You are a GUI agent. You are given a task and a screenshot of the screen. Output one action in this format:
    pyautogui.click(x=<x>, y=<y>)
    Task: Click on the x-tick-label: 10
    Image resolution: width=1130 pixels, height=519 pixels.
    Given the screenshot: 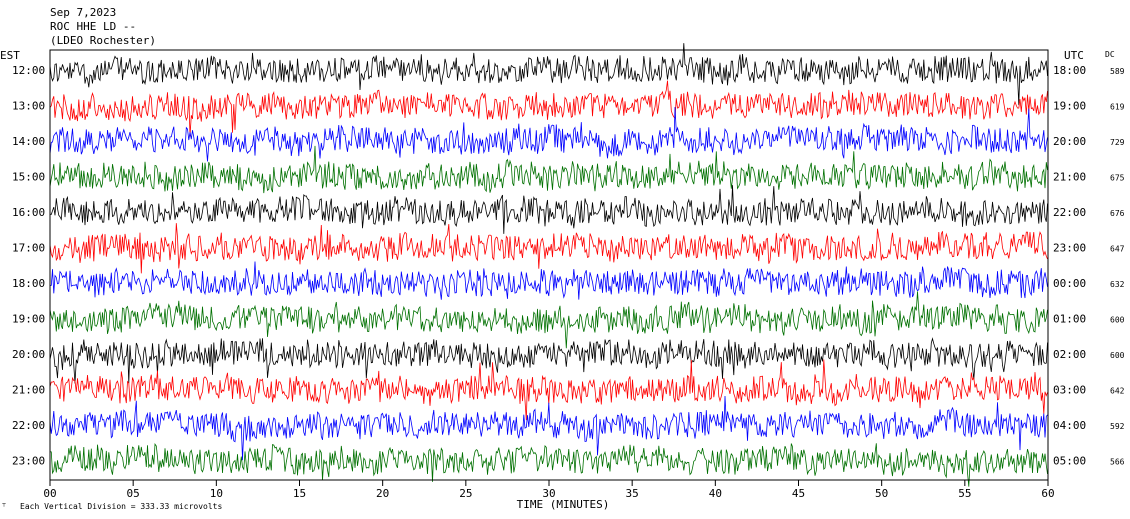 What is the action you would take?
    pyautogui.click(x=216, y=493)
    